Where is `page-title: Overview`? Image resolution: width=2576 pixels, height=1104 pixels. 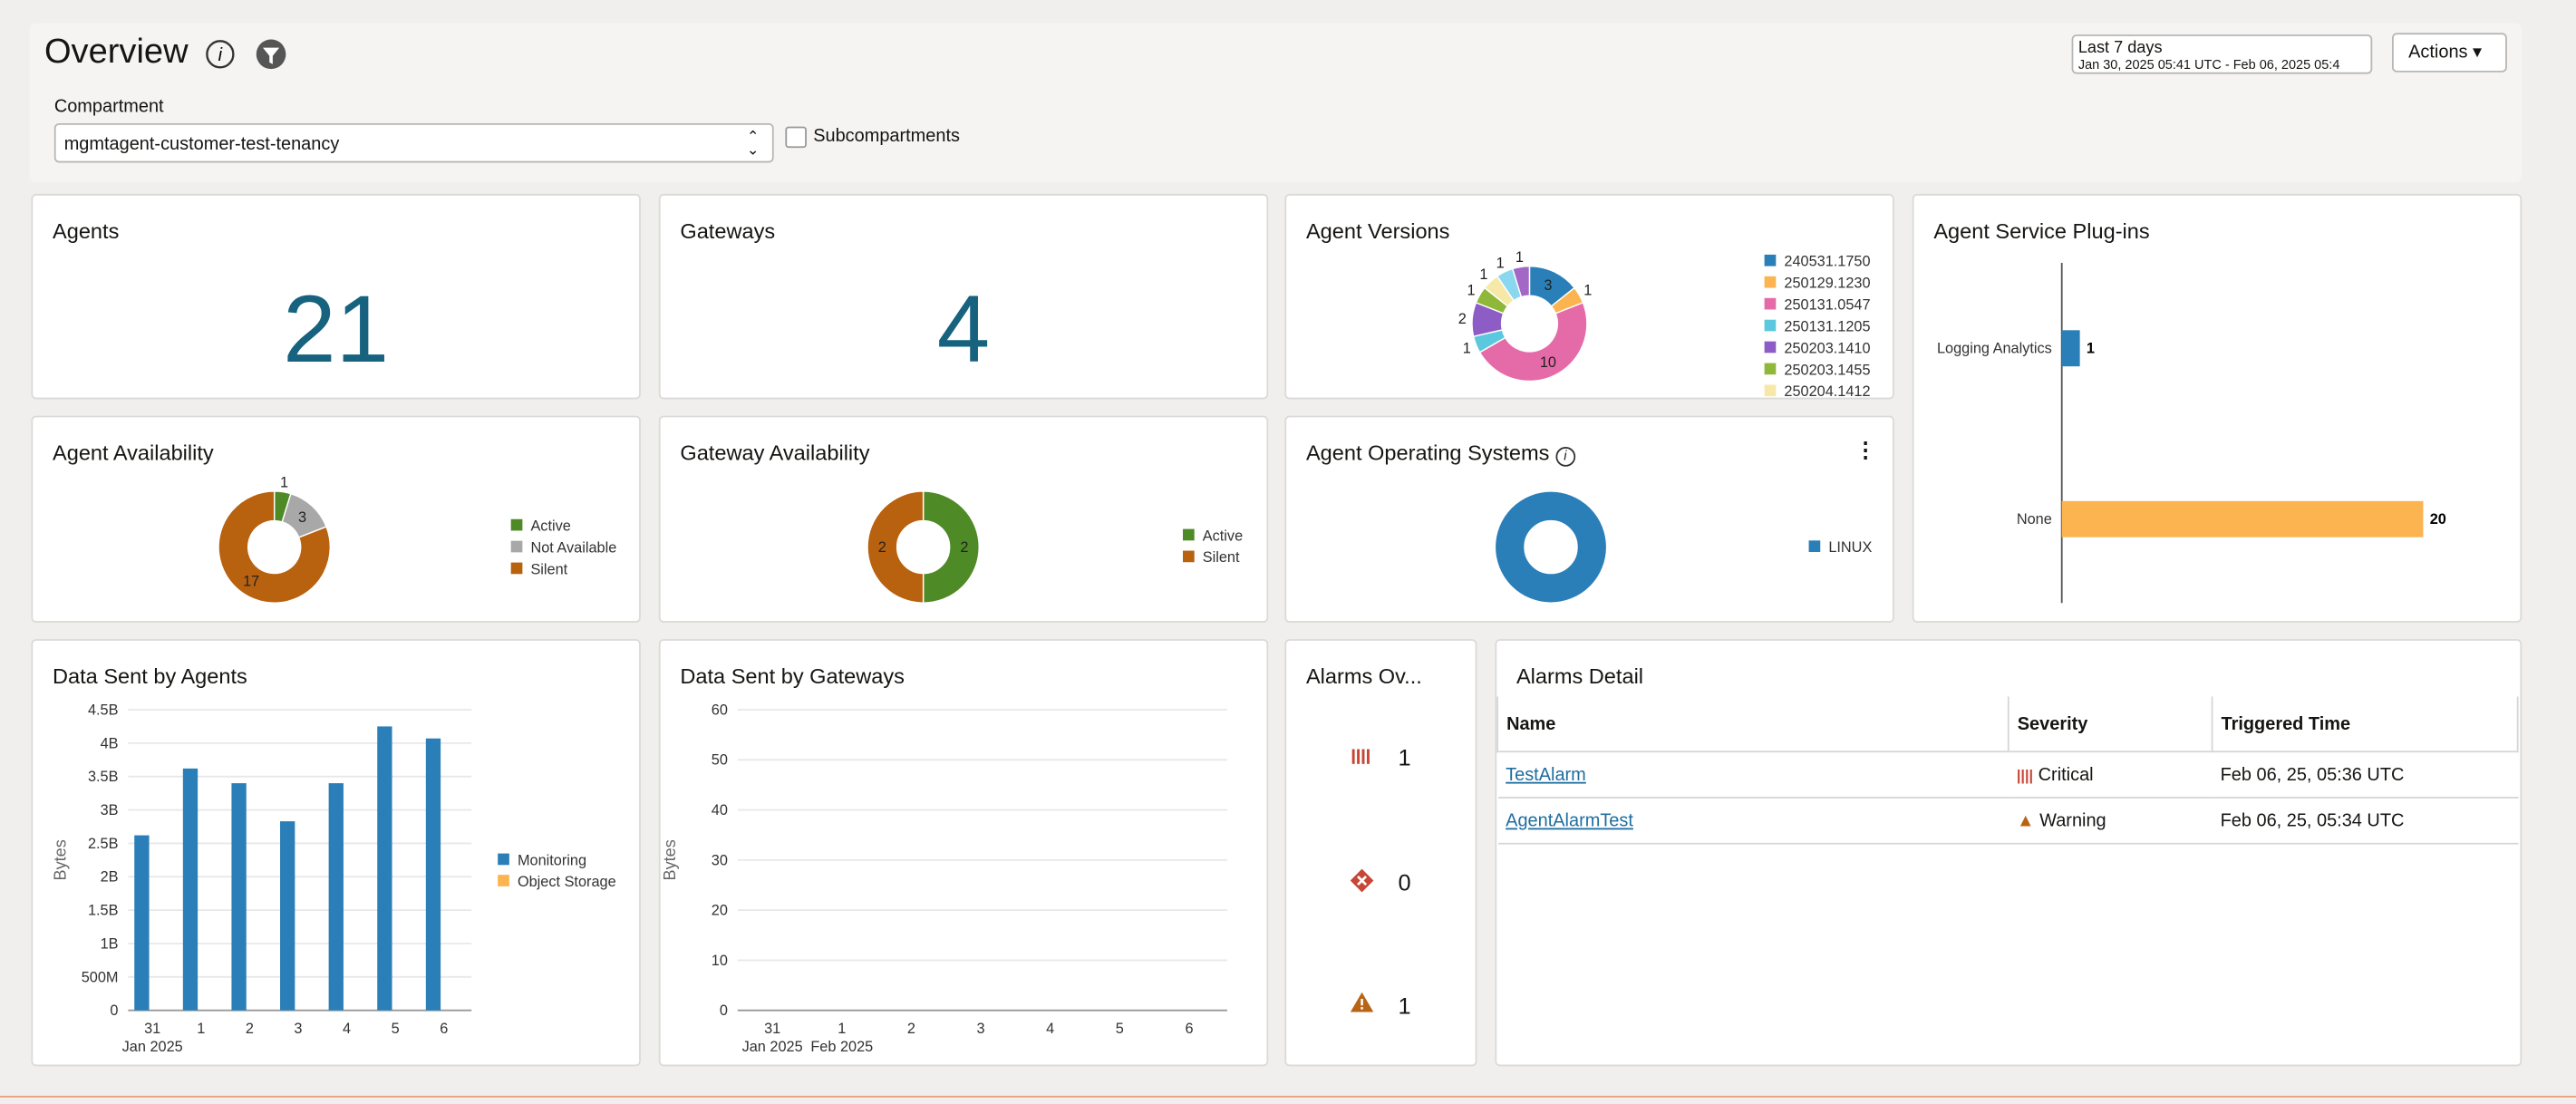 page-title: Overview is located at coordinates (116, 53).